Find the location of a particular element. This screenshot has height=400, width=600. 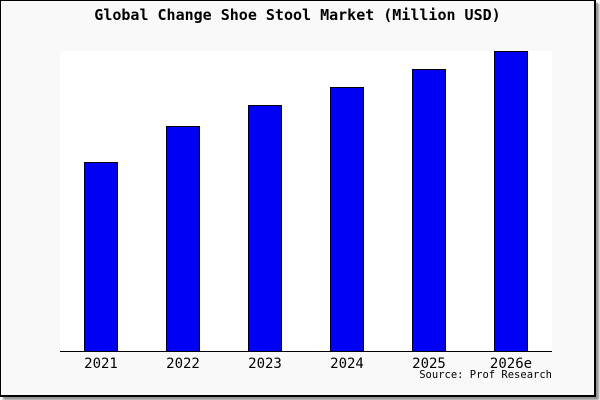

x-axis-label-2025: 2025 is located at coordinates (429, 364).